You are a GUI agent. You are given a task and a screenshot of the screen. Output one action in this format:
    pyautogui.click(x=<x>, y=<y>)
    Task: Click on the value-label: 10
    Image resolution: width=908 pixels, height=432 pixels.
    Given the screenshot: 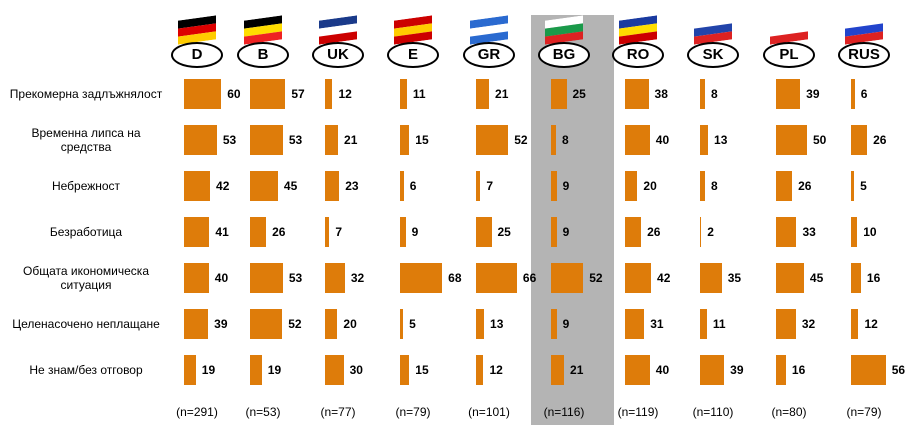 What is the action you would take?
    pyautogui.click(x=870, y=232)
    